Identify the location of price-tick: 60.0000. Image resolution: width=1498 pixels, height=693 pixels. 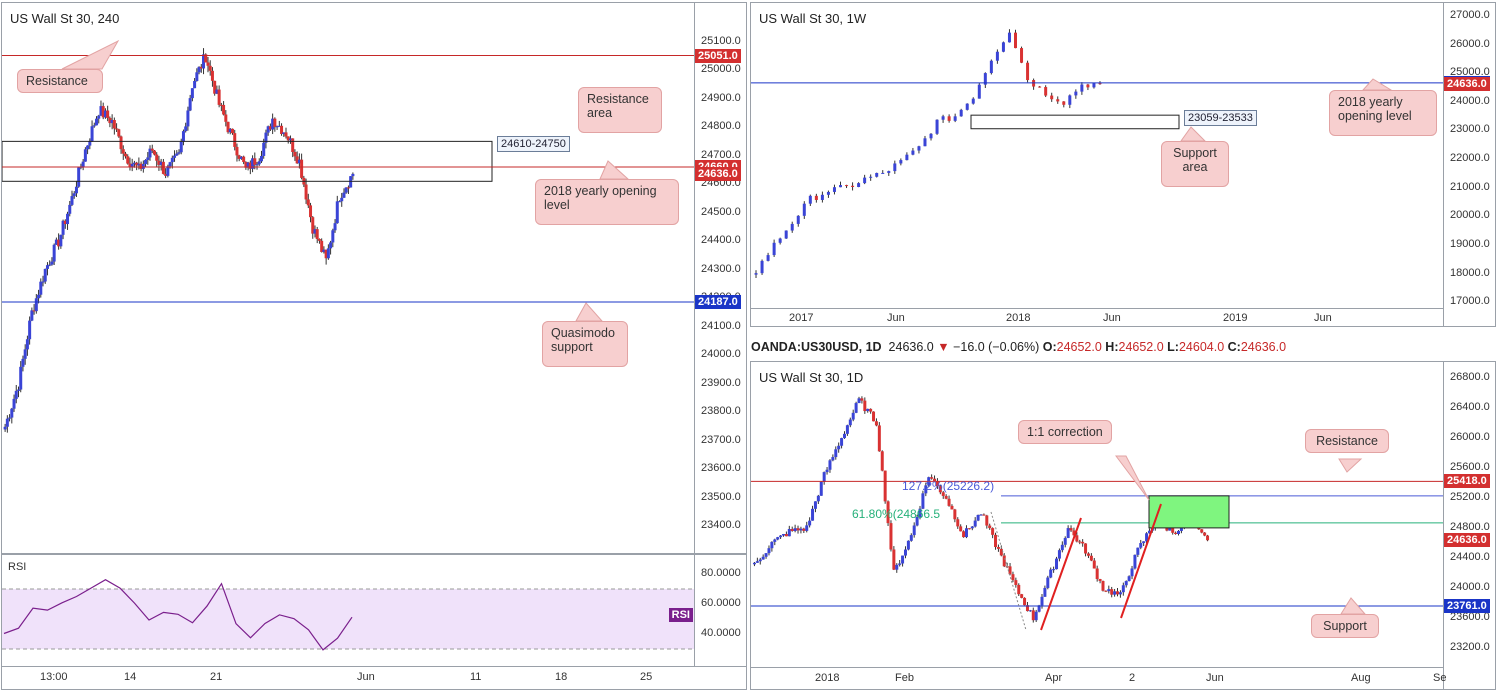
(721, 603).